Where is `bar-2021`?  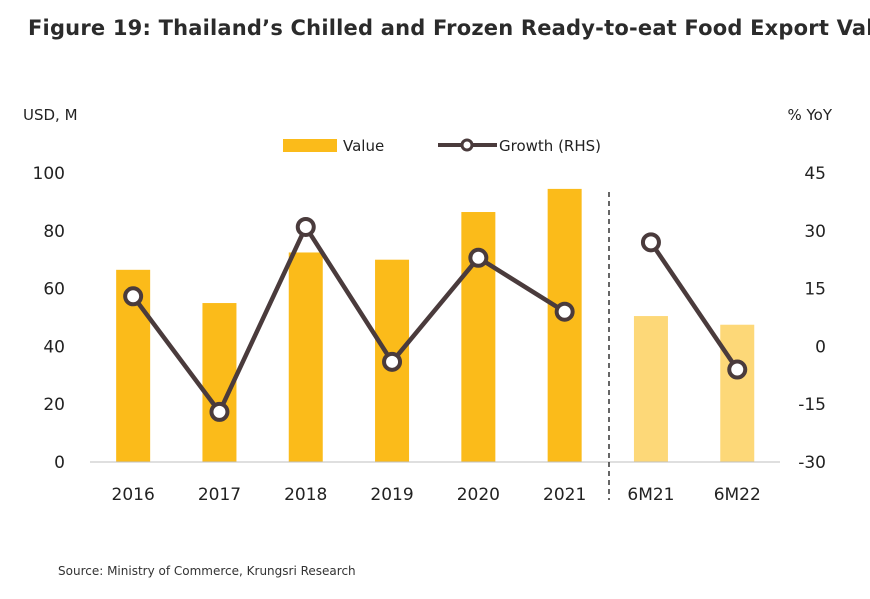
bar-2021 is located at coordinates (564, 325).